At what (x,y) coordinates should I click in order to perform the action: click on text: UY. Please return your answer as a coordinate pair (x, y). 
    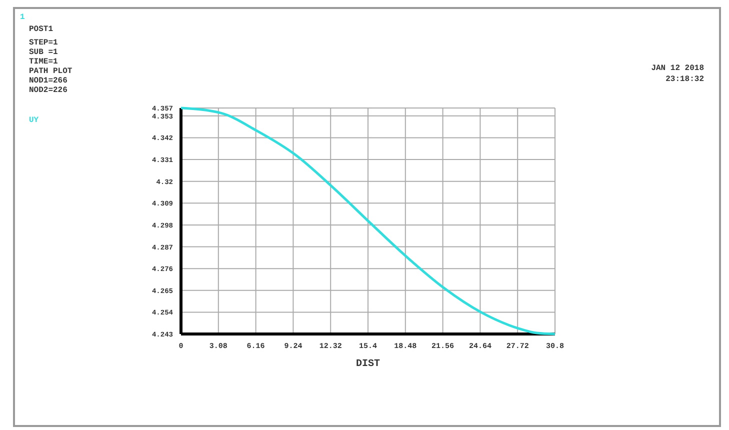
    Looking at the image, I should click on (34, 120).